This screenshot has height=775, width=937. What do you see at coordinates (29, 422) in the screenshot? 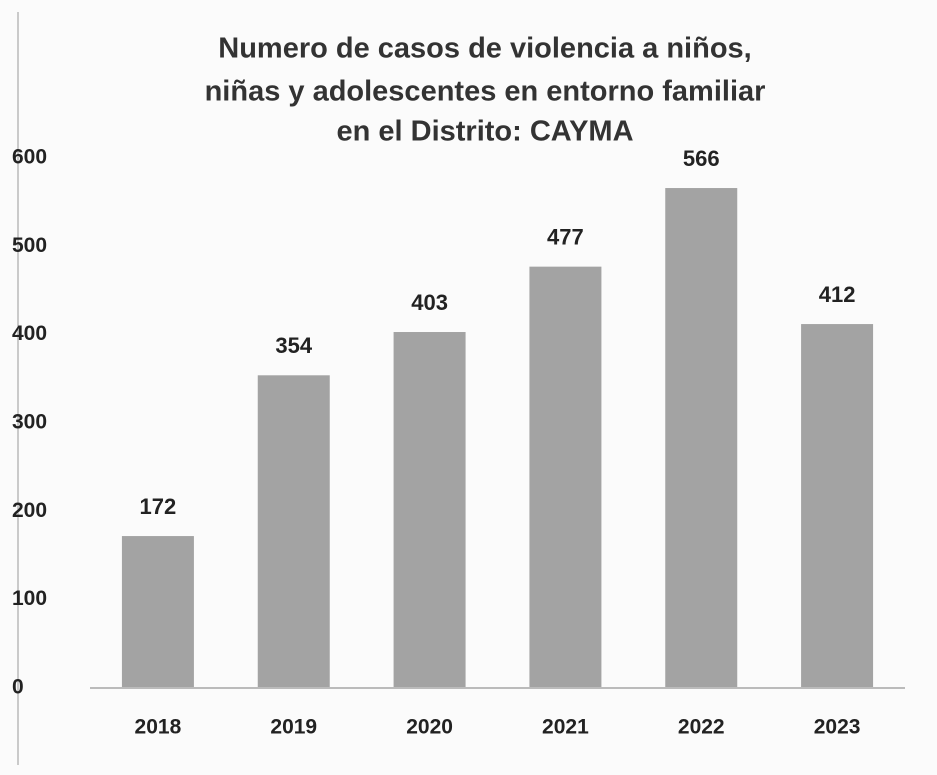
I see `y-tick-label: 300` at bounding box center [29, 422].